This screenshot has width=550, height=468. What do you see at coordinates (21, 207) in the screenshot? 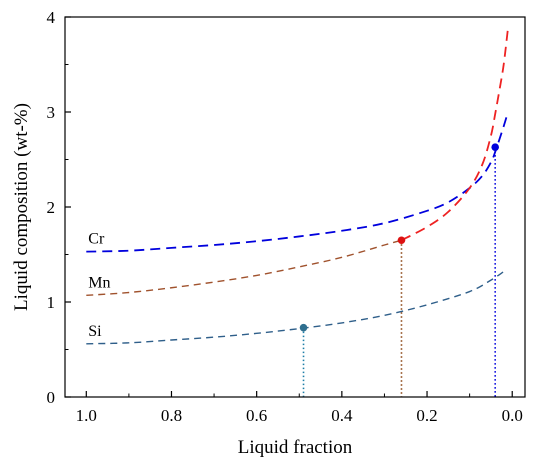
I see `y-axis-title: Liquid composition (wt-%)` at bounding box center [21, 207].